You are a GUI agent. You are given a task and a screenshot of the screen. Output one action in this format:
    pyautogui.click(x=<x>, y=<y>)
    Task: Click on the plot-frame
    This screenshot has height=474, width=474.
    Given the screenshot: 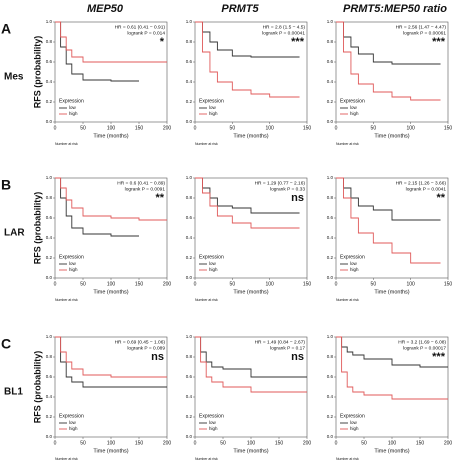 What is the action you would take?
    pyautogui.click(x=392, y=228)
    